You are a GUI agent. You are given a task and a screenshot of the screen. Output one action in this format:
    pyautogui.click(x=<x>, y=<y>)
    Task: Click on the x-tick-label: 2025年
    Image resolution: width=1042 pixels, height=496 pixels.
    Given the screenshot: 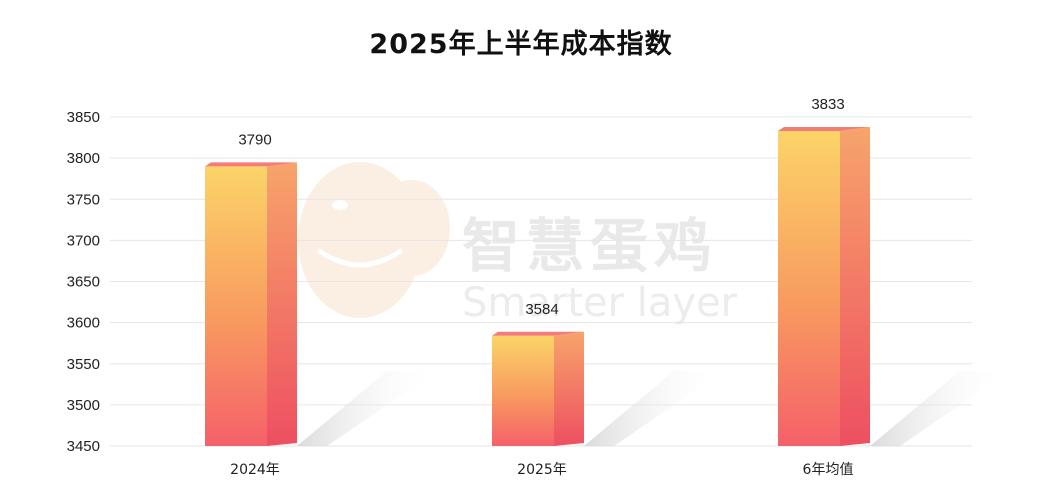 What is the action you would take?
    pyautogui.click(x=542, y=470)
    